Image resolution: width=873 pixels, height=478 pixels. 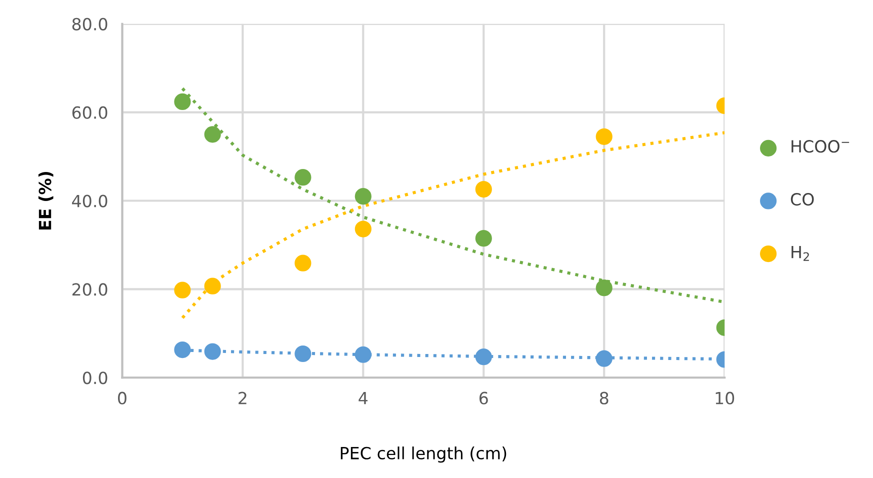 I want to click on y-tick-label: 20.0, so click(x=90, y=289).